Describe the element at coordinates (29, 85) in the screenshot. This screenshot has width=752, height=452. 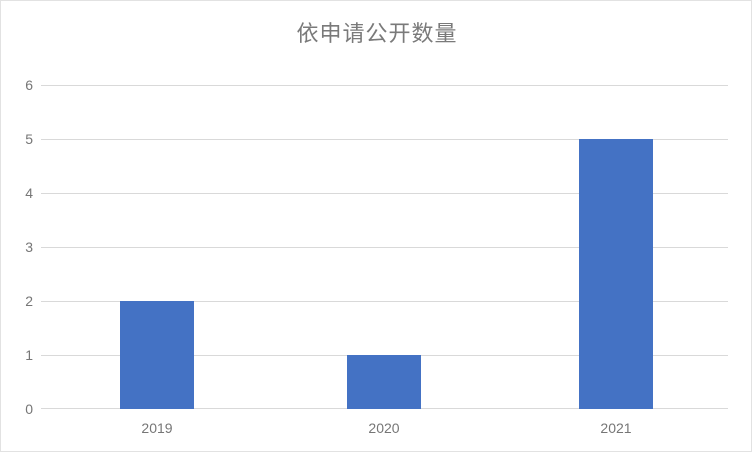
I see `y-tick-label-6: 6` at that location.